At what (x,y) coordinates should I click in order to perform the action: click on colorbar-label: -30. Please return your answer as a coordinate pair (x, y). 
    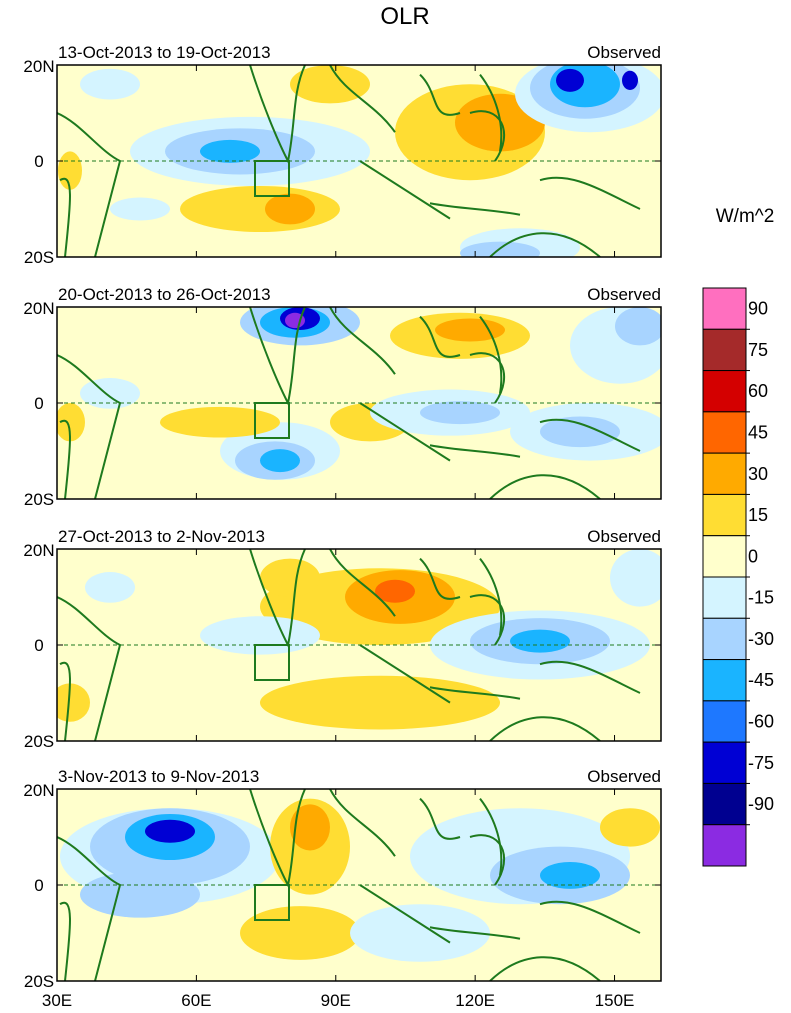
    Looking at the image, I should click on (761, 639).